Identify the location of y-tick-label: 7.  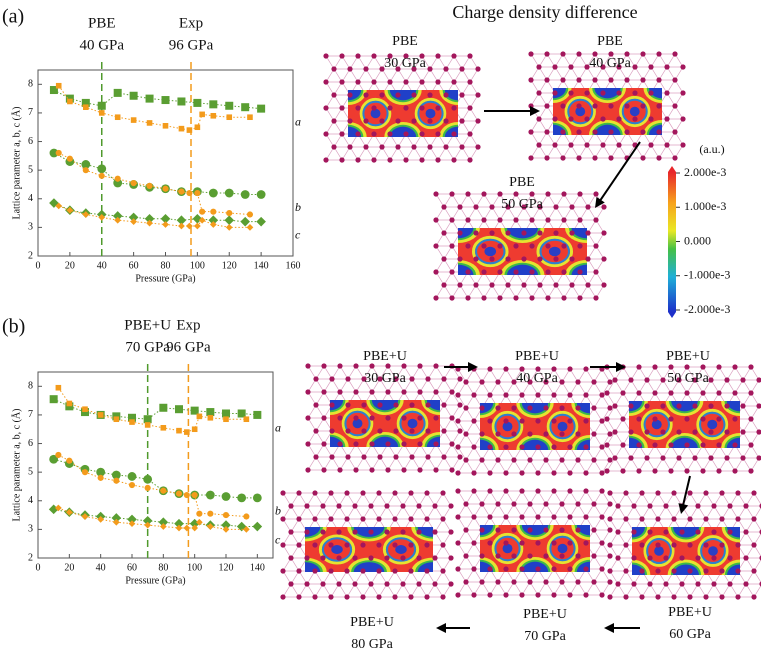
(30, 112).